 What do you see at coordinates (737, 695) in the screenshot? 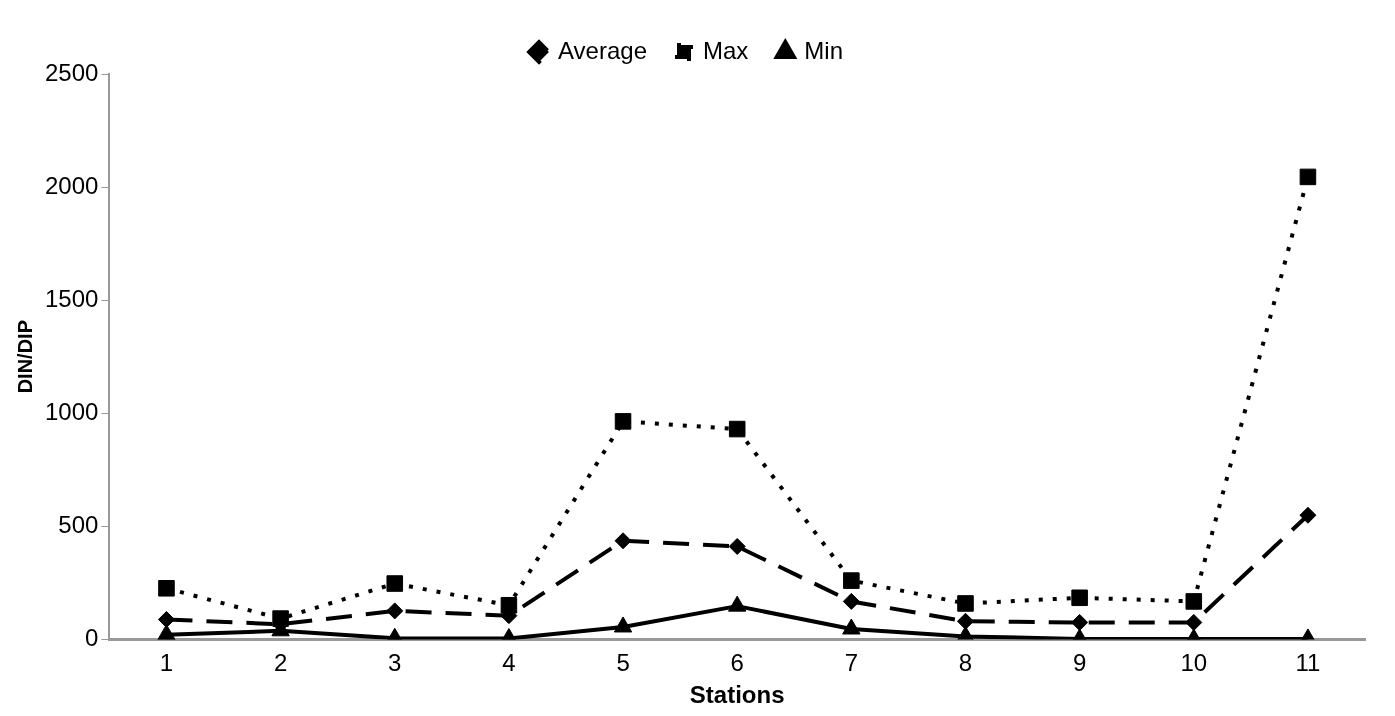
I see `x-axis-title: Stations` at bounding box center [737, 695].